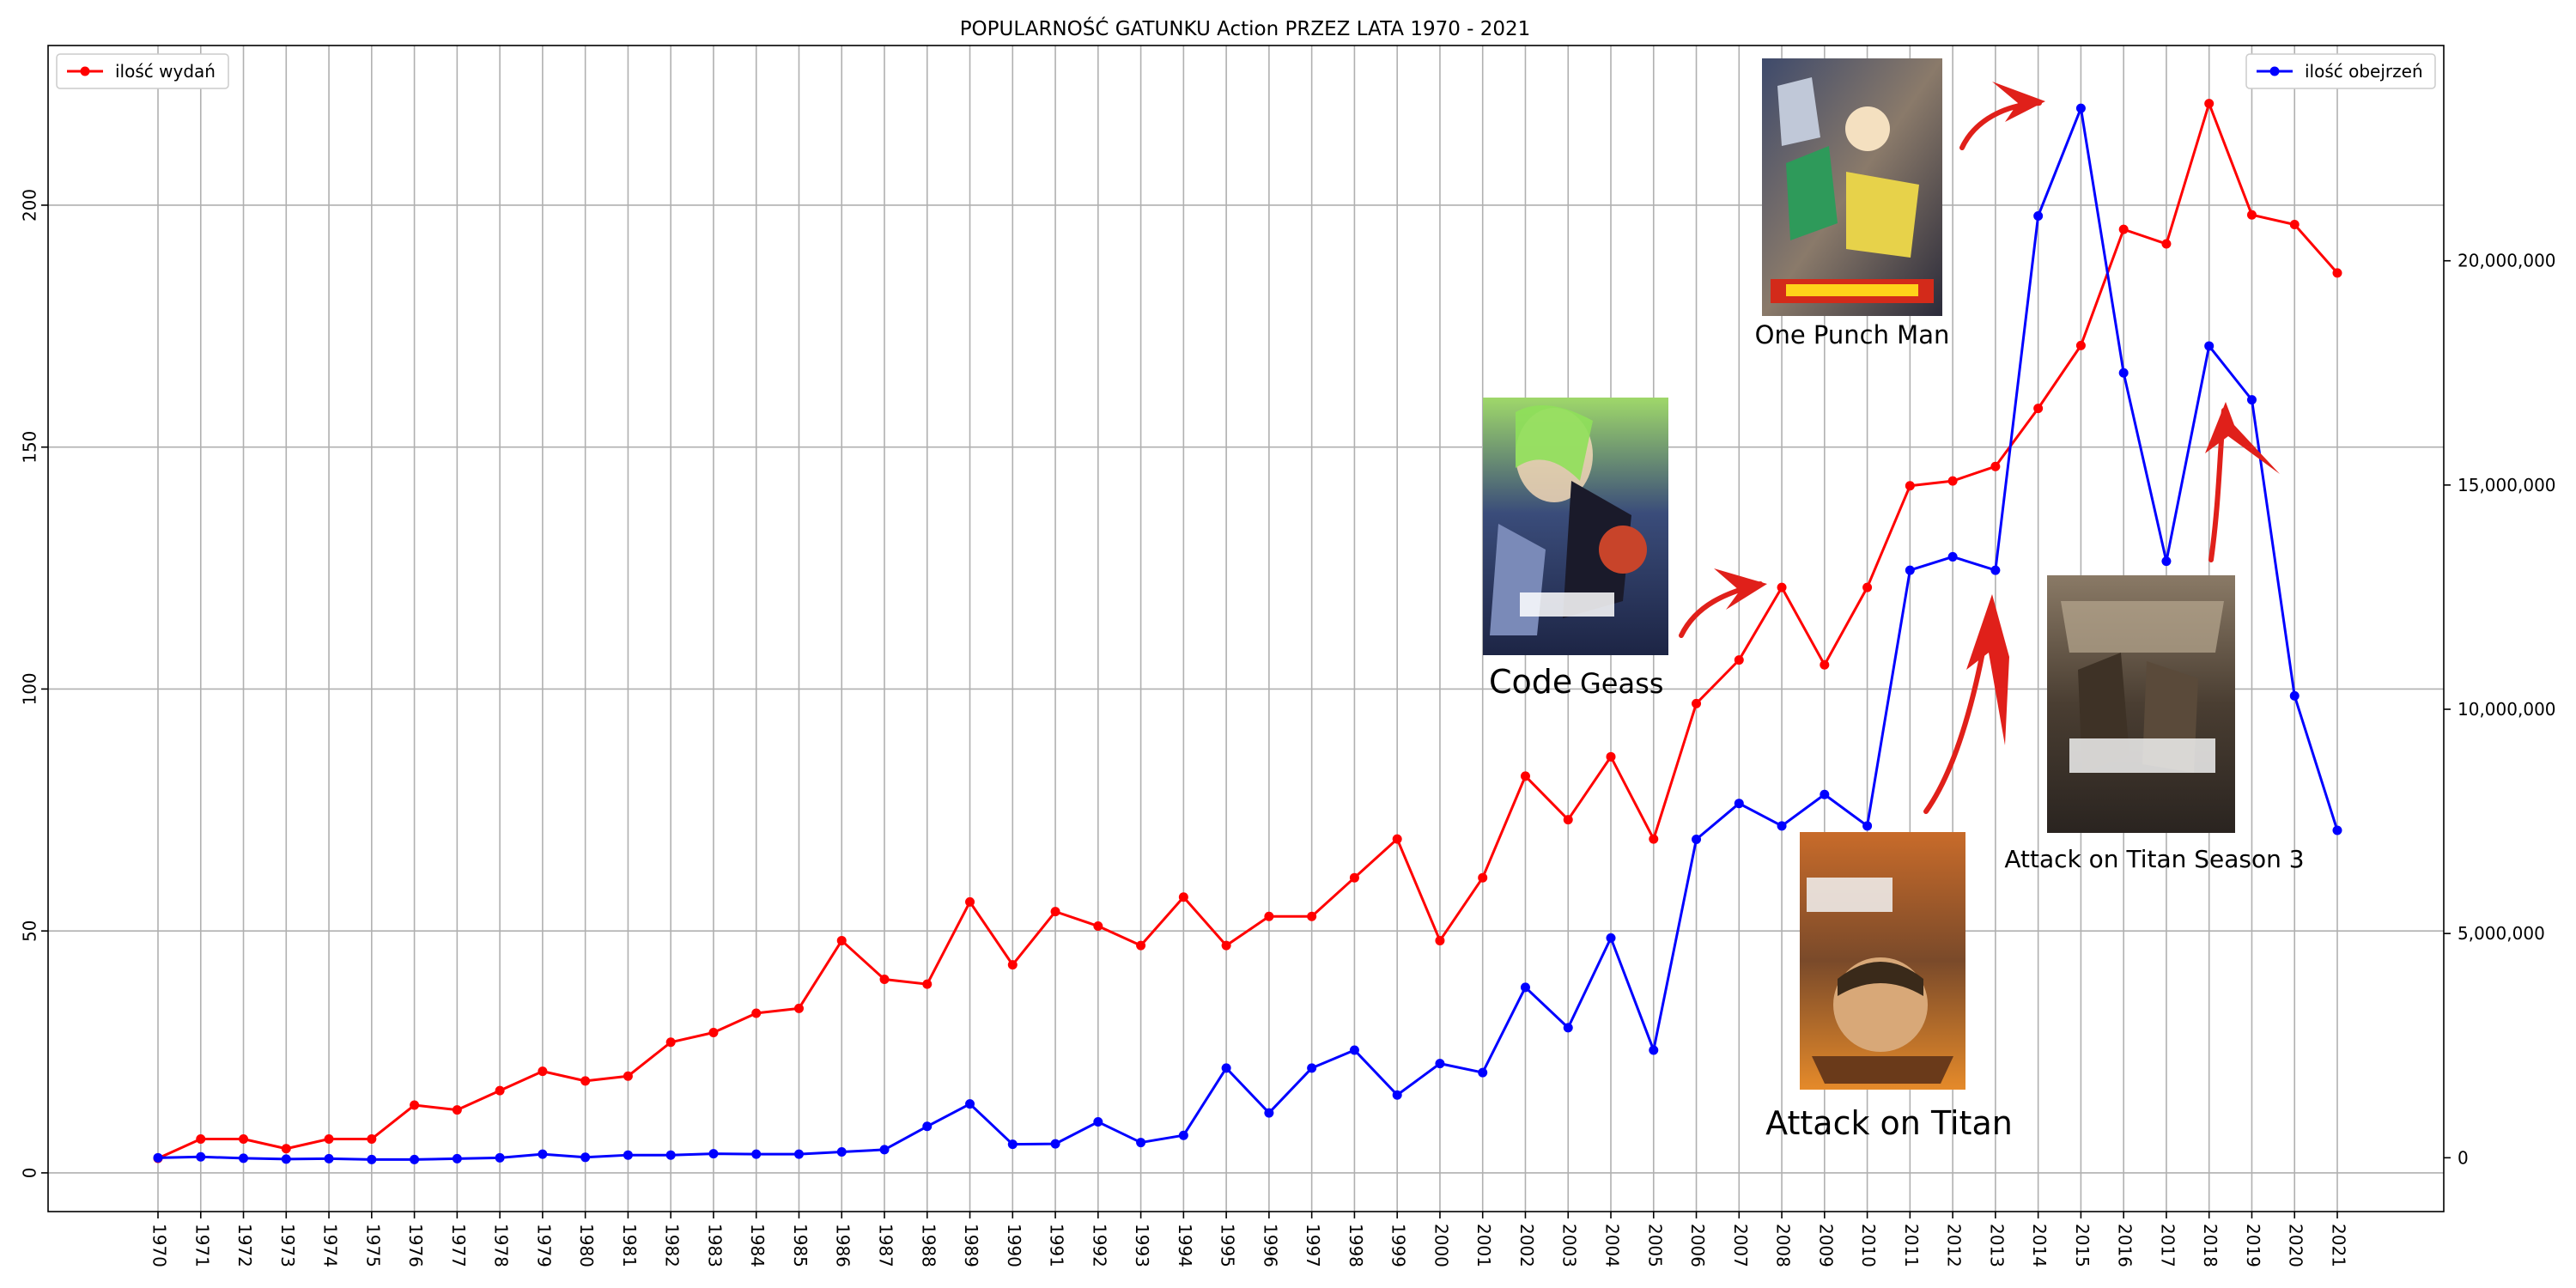 The width and height of the screenshot is (2576, 1288). I want to click on x-tick-label: 2016, so click(2126, 1246).